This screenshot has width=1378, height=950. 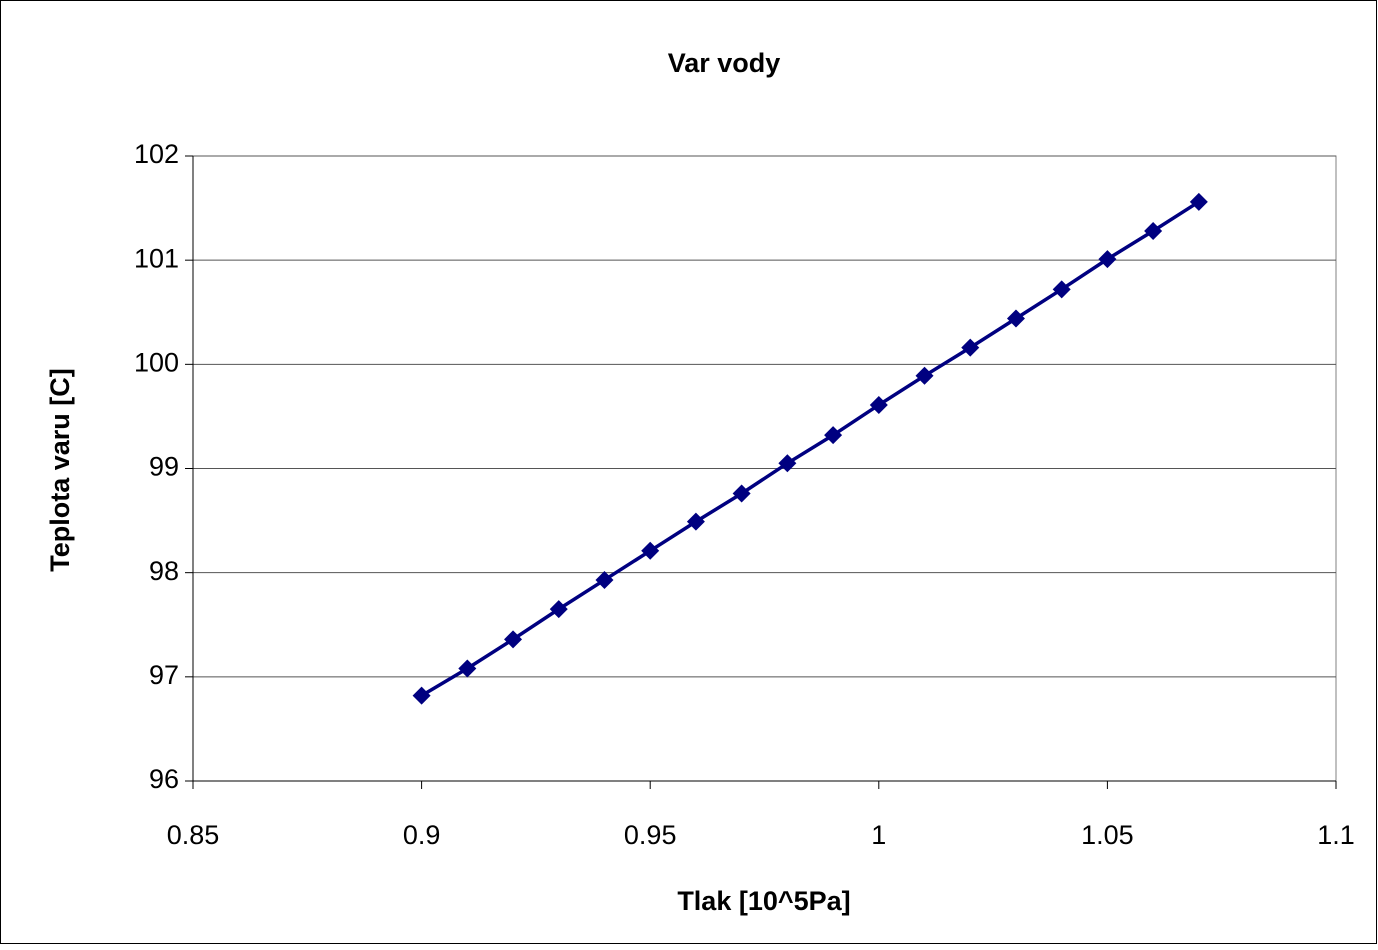 I want to click on chart-title: Var vody, so click(x=724, y=63).